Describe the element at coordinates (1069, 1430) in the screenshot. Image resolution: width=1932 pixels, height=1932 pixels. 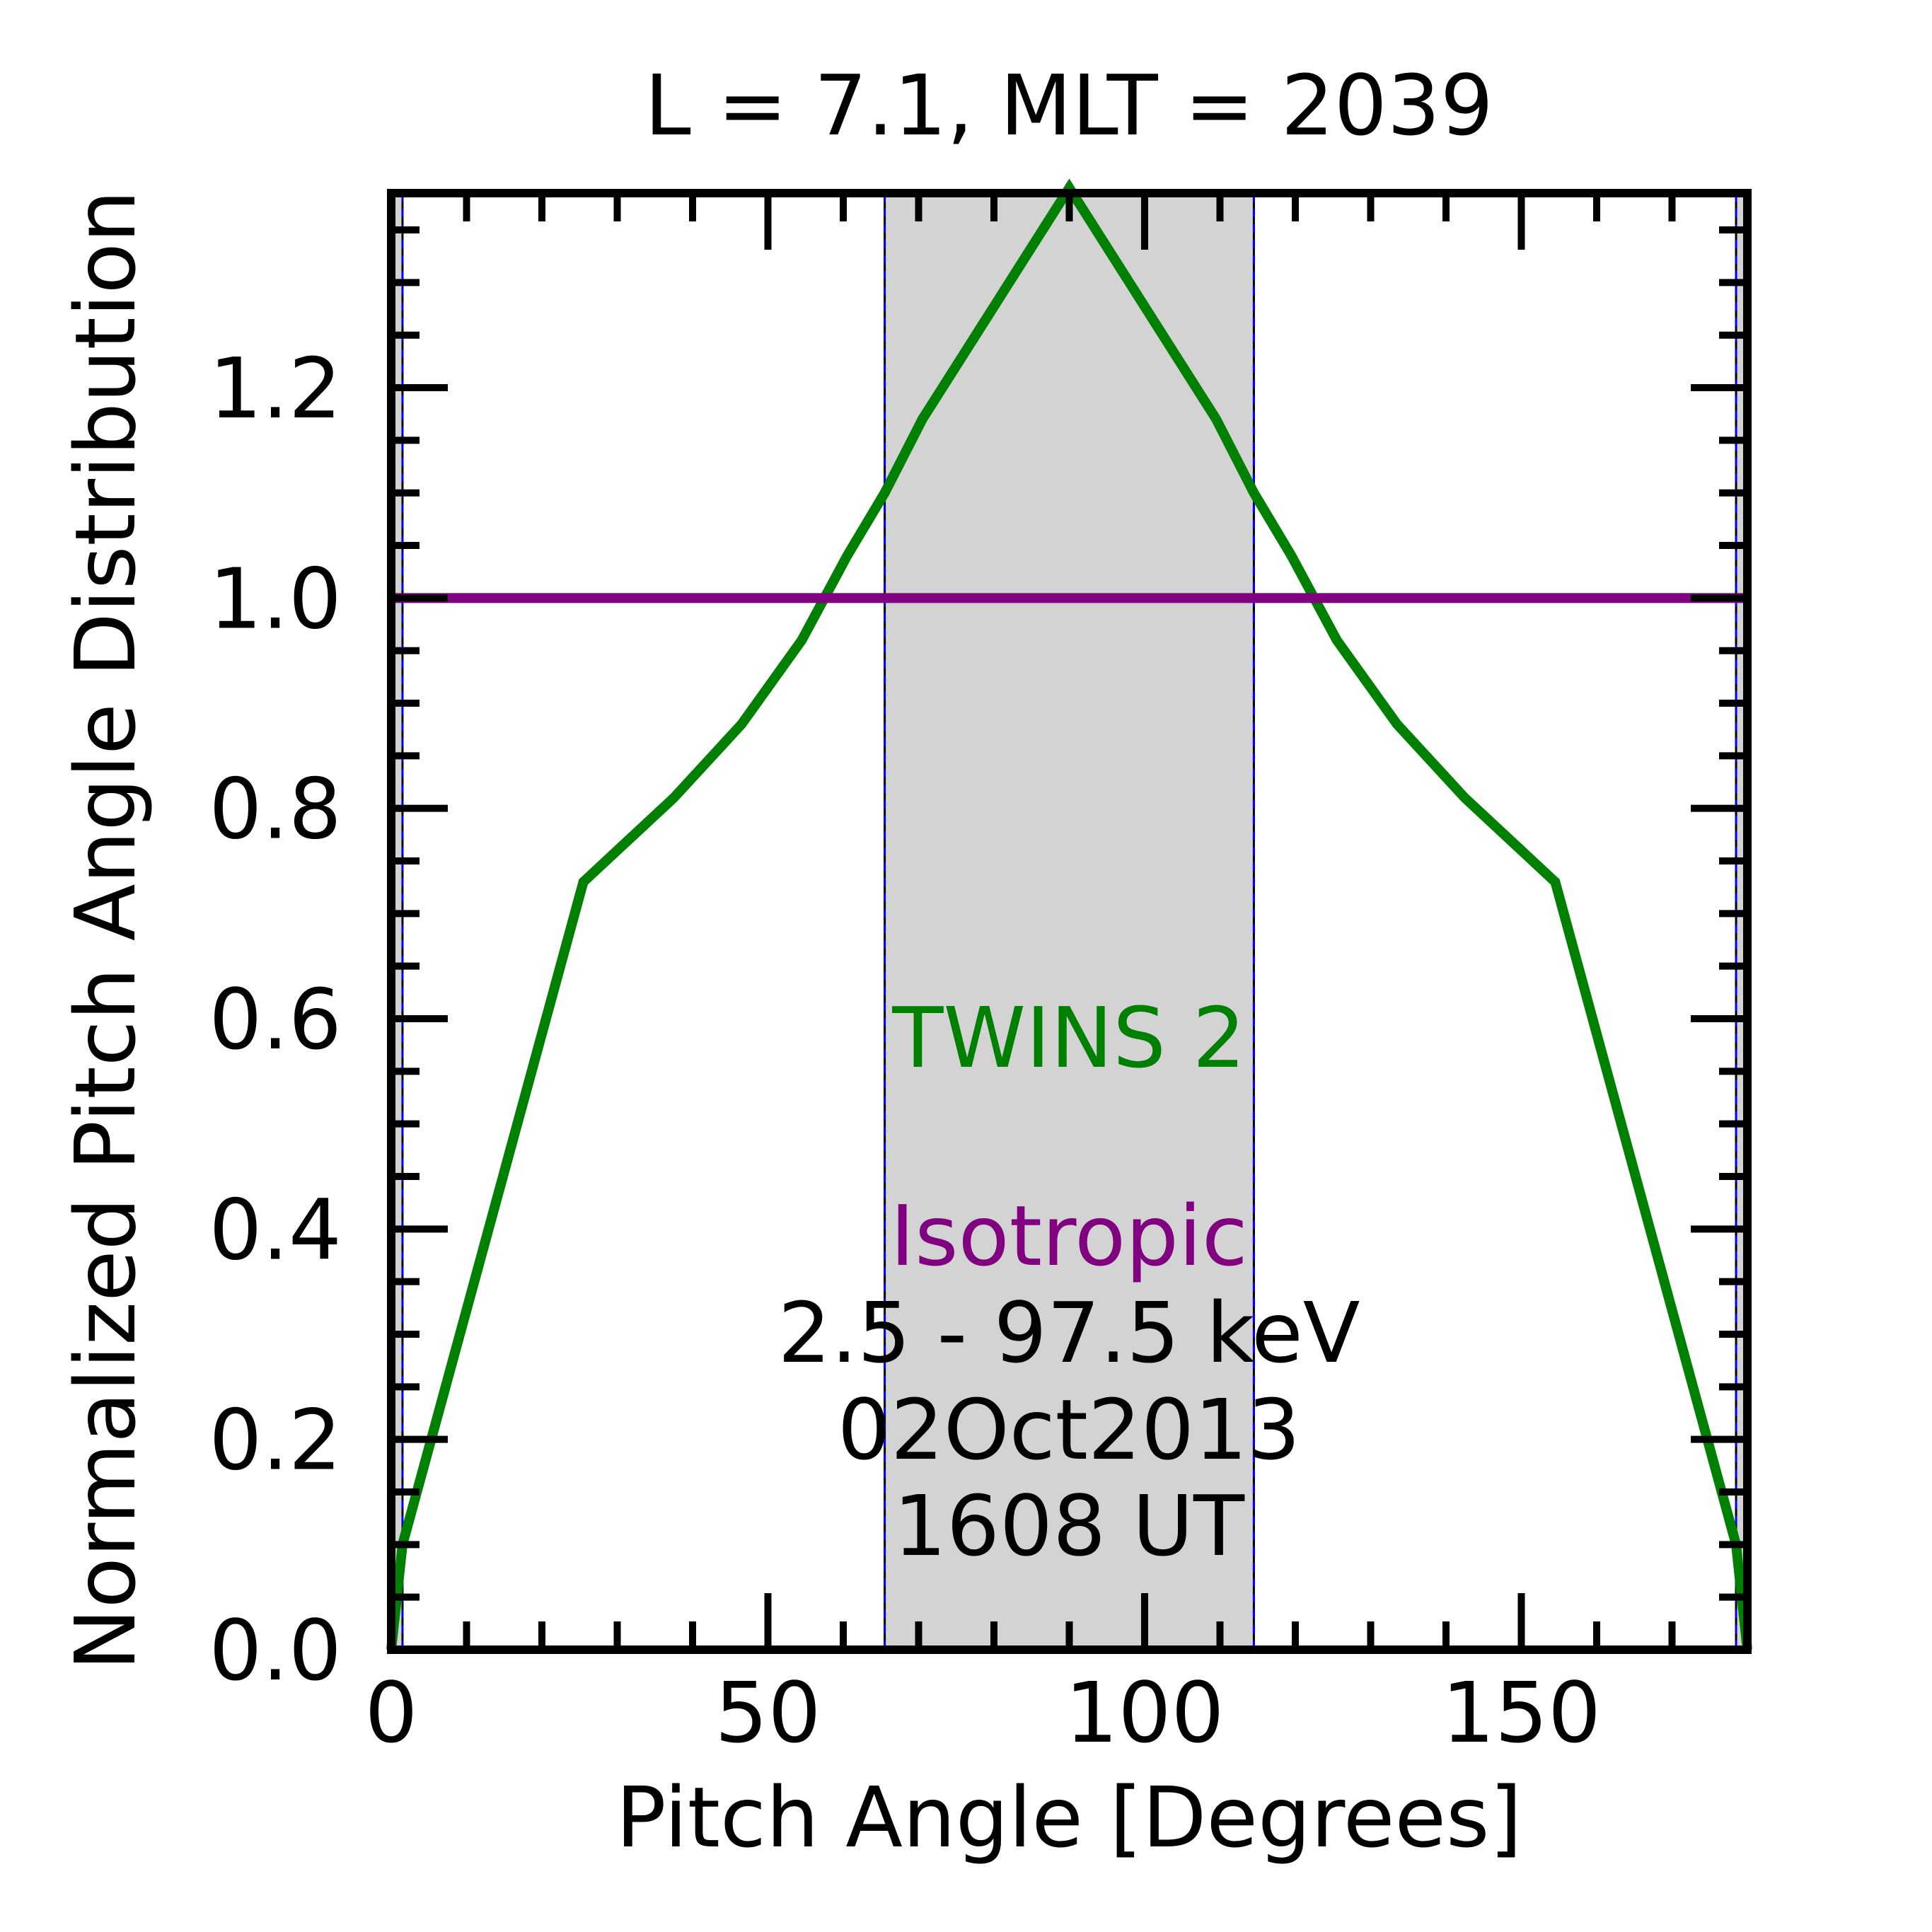
I see `date-label: 02Oct2013` at that location.